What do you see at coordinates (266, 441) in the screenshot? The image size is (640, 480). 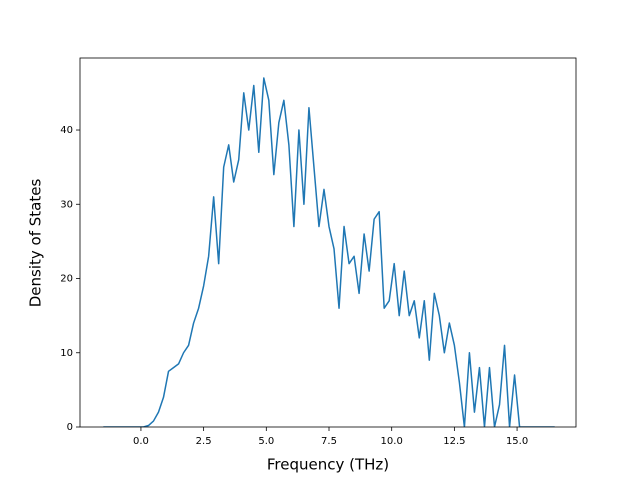 I see `x-tick-label: 5.0` at bounding box center [266, 441].